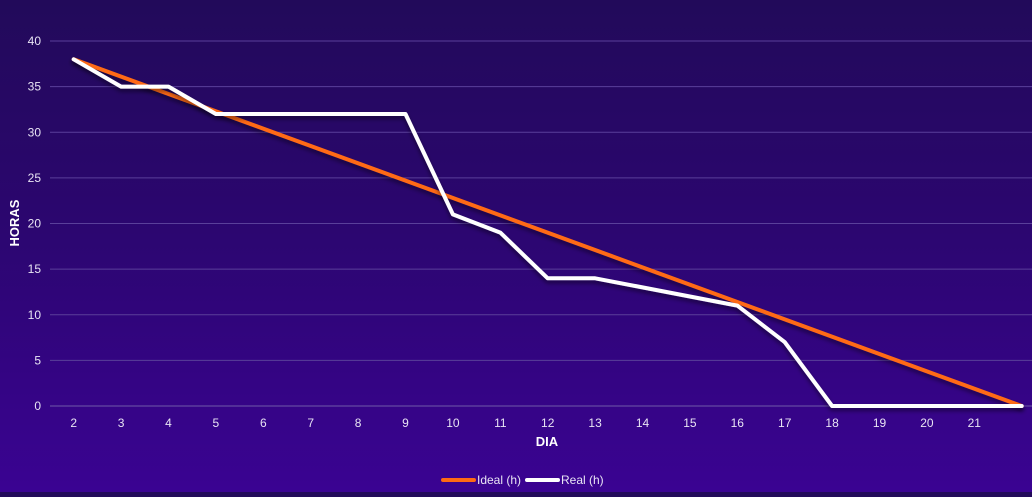 This screenshot has height=497, width=1032. Describe the element at coordinates (35, 178) in the screenshot. I see `y-tick-label: 25` at that location.